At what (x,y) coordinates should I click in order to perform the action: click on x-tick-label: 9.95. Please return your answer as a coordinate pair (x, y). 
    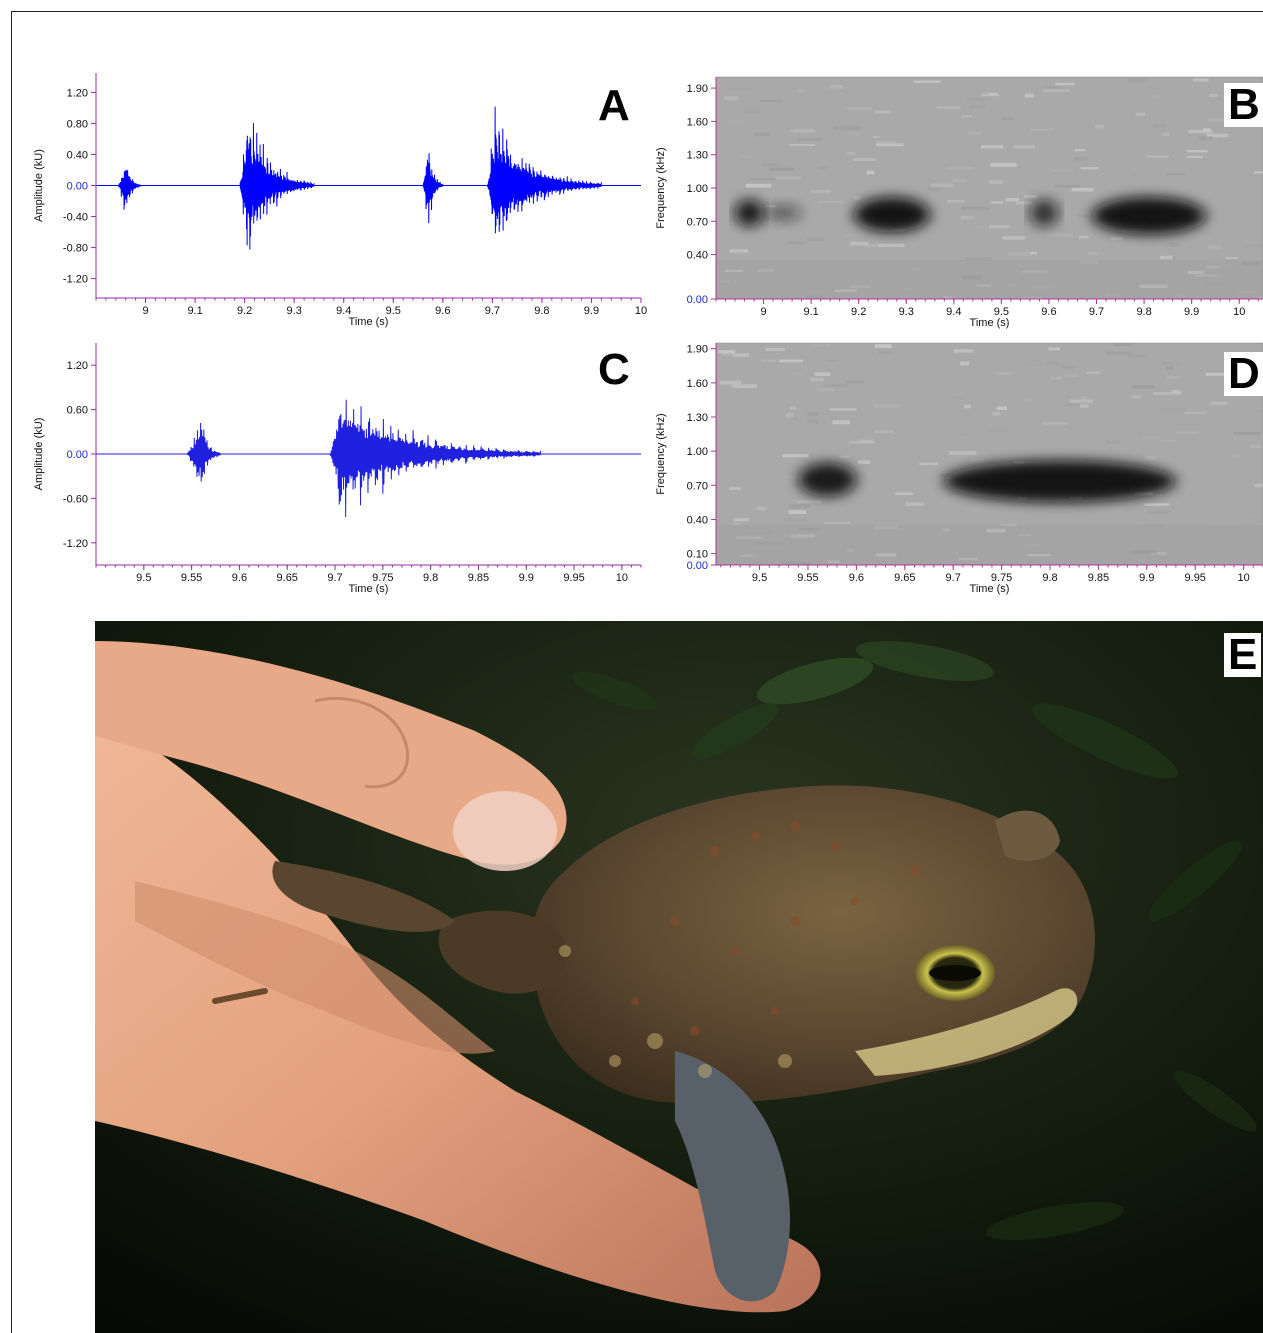
    Looking at the image, I should click on (573, 578).